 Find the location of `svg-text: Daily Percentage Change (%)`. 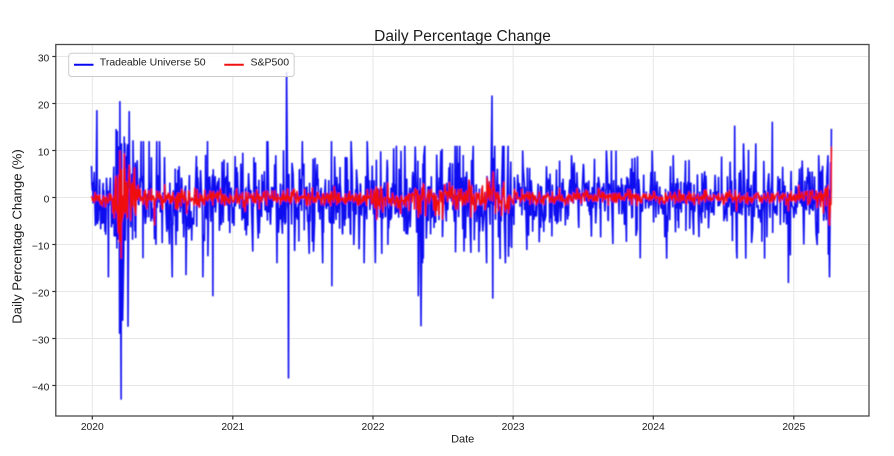

svg-text: Daily Percentage Change (%) is located at coordinates (17, 236).